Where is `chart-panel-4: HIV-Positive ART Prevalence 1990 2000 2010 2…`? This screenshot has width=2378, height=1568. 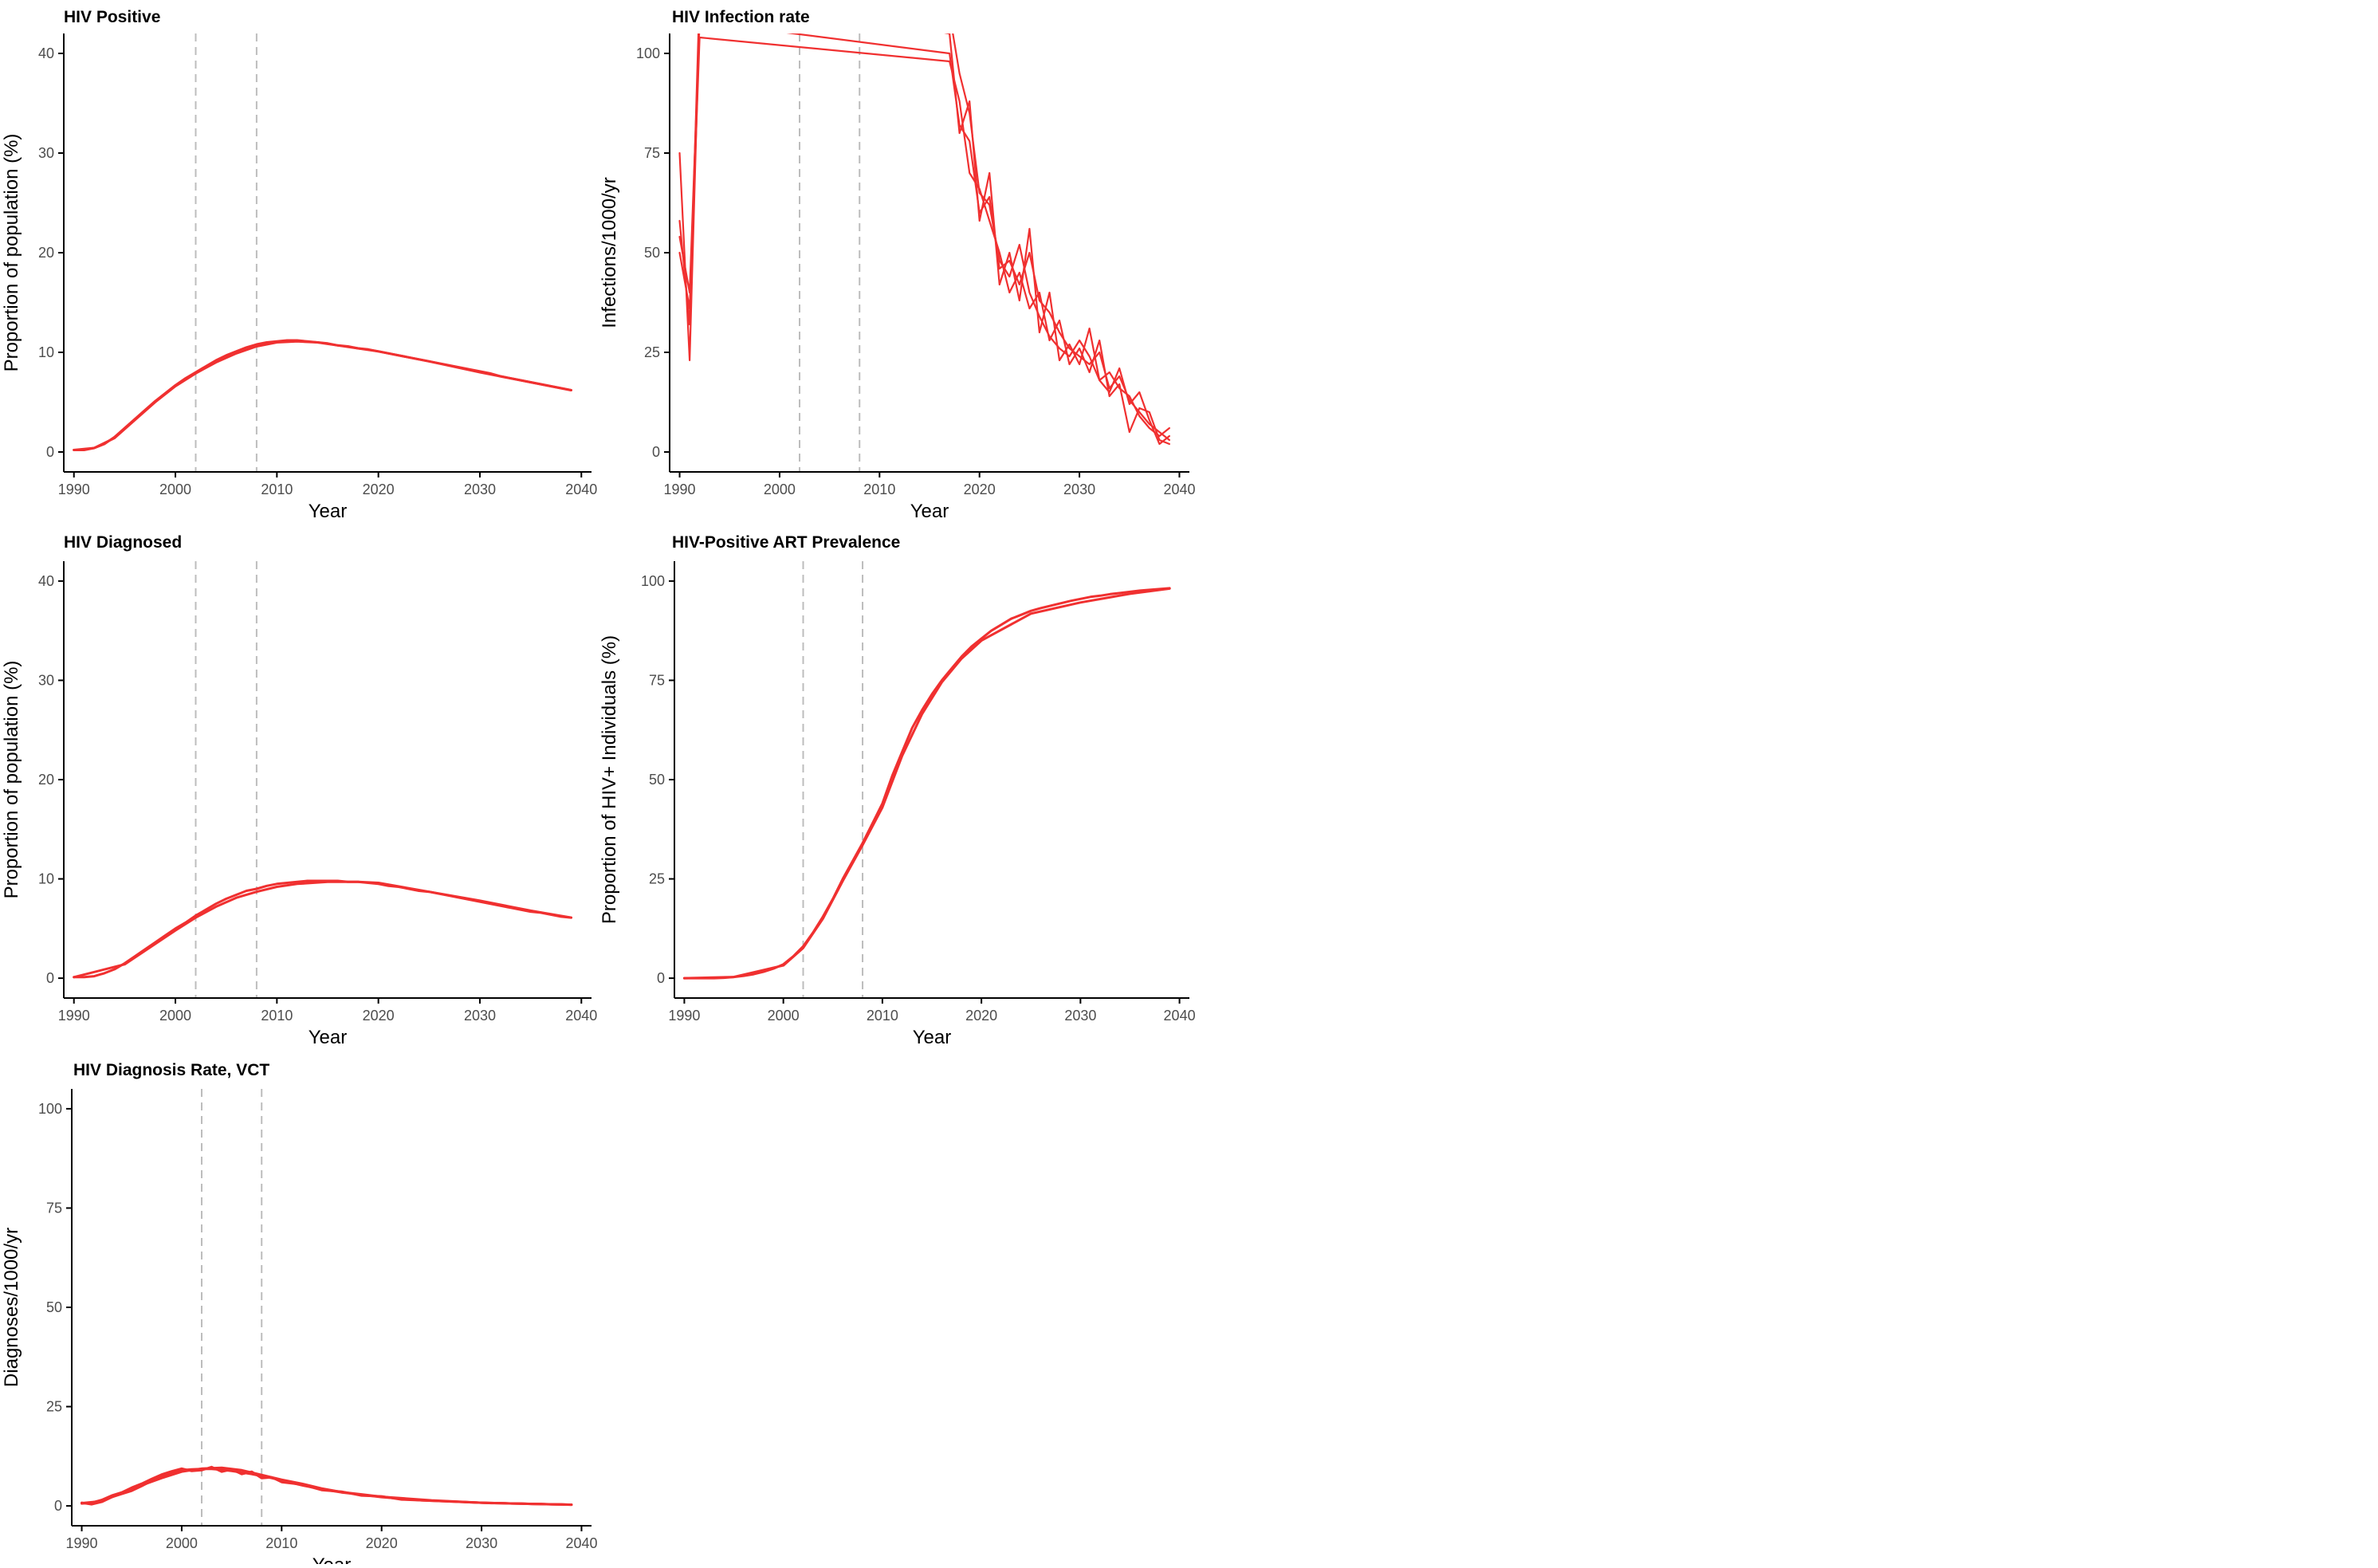
chart-panel-4: HIV-Positive ART Prevalence 1990 2000 2010 2… is located at coordinates (898, 790).